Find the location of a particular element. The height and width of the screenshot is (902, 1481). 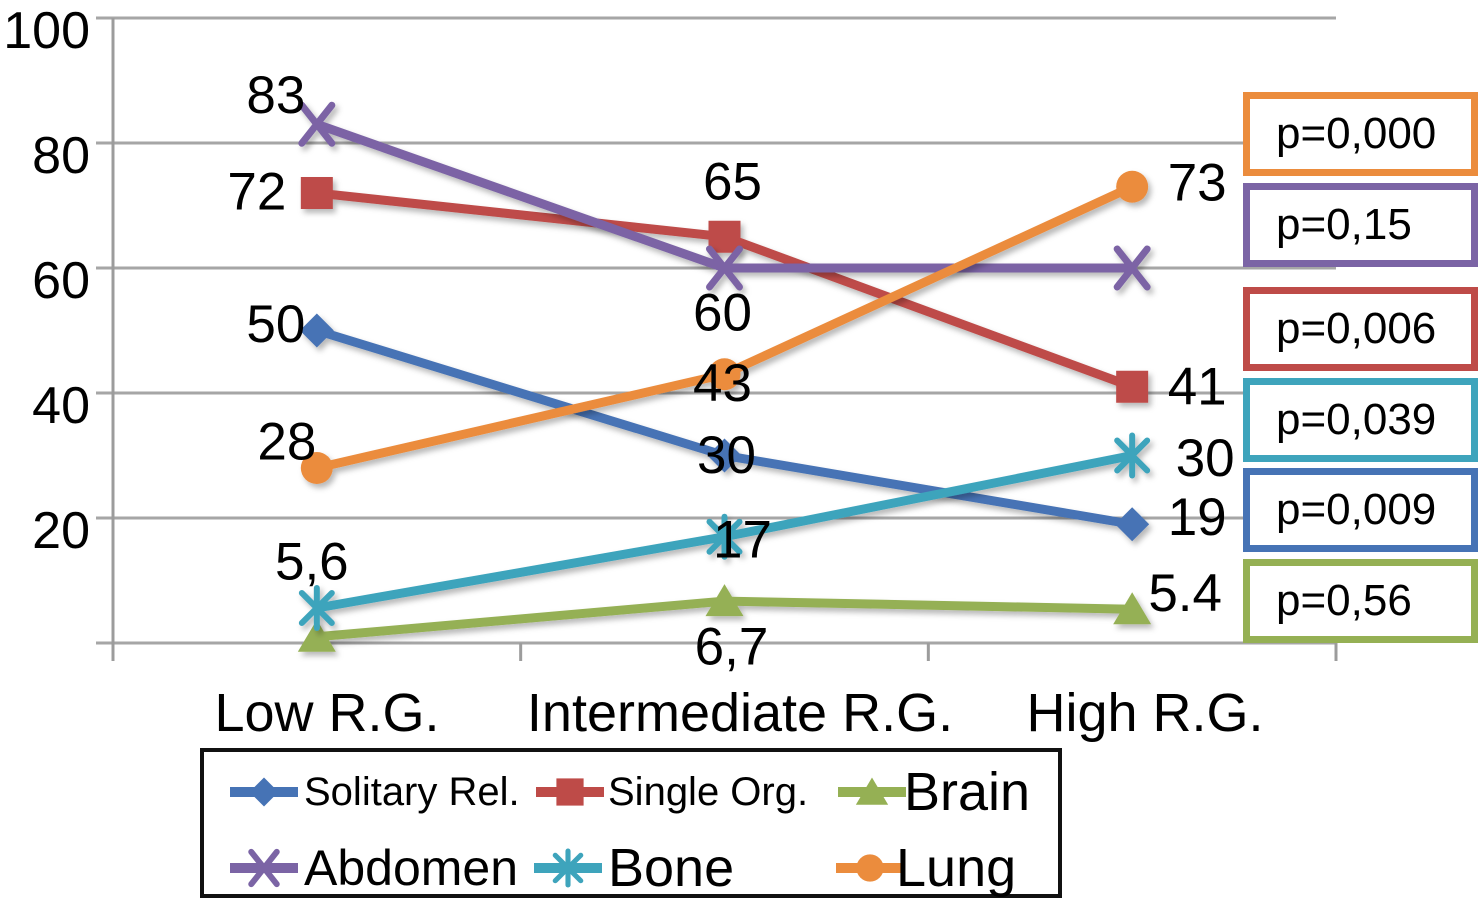

data-label-single-org: 41 is located at coordinates (1197, 386).